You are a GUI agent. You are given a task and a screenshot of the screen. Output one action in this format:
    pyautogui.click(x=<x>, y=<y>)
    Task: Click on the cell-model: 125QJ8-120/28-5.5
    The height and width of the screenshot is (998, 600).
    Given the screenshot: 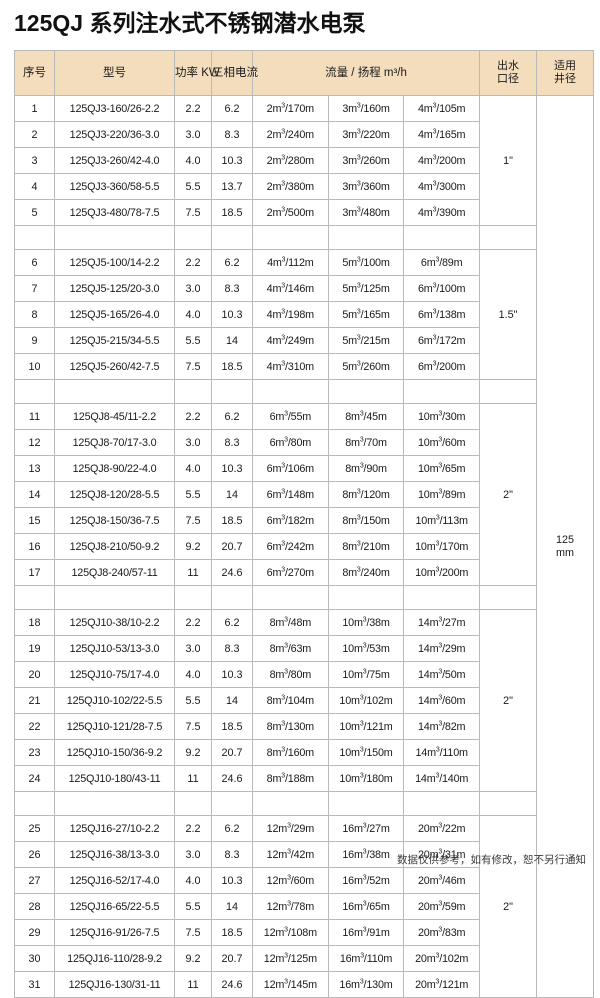 What is the action you would take?
    pyautogui.click(x=114, y=494)
    